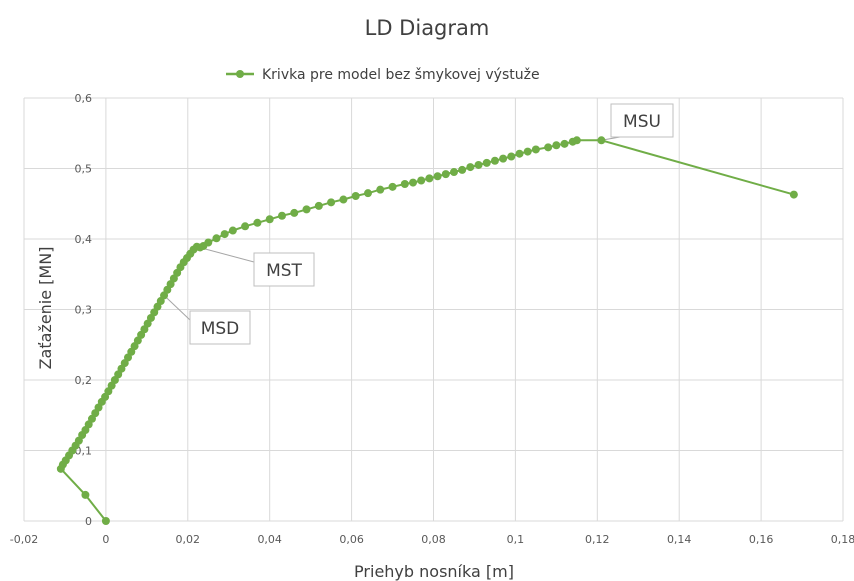 This screenshot has width=854, height=581. Describe the element at coordinates (434, 571) in the screenshot. I see `x-axis-title: Priehyb nosníka [m]` at that location.